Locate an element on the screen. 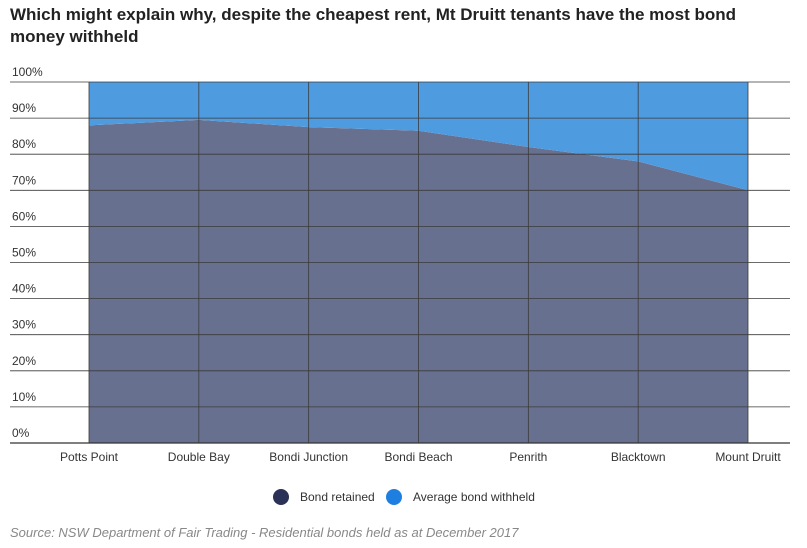 The width and height of the screenshot is (807, 548). legend-label: Bond retained is located at coordinates (337, 497).